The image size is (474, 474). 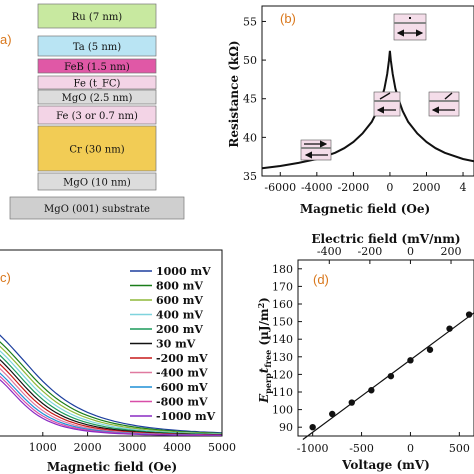 I want to click on c-legend-entry: 200 mV, so click(x=179, y=329).